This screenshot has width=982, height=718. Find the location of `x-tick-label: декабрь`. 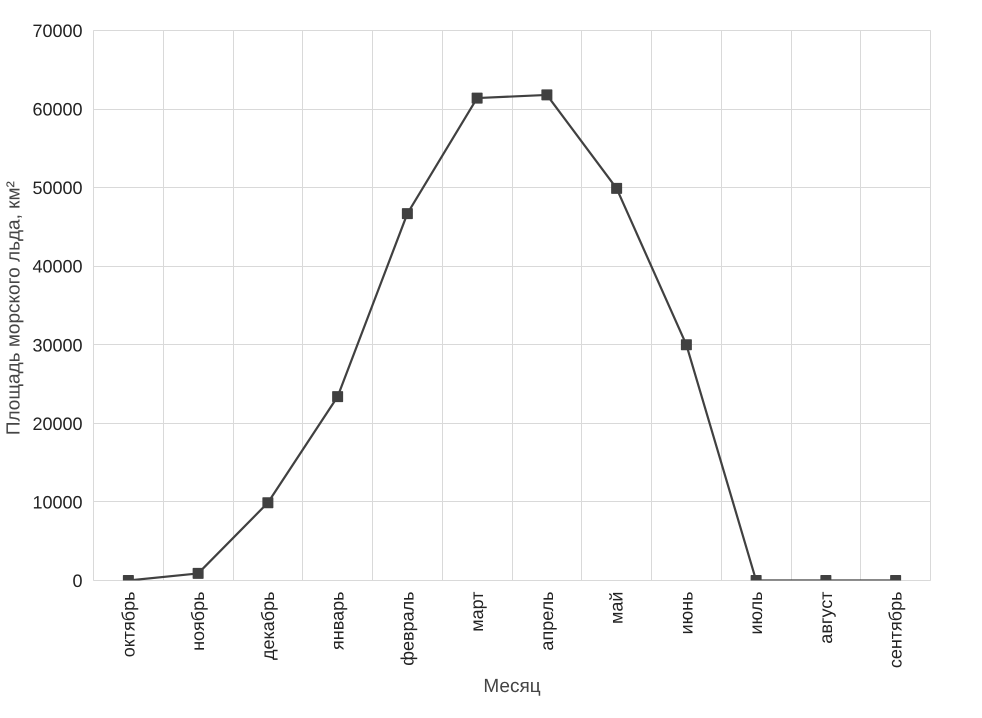

x-tick-label: декабрь is located at coordinates (268, 625).